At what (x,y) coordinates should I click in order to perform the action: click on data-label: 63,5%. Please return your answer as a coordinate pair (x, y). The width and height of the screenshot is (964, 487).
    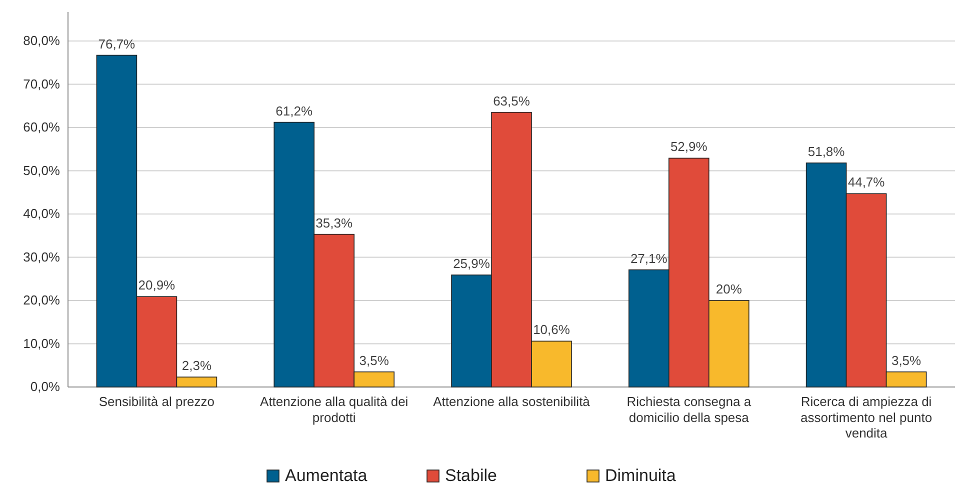
    Looking at the image, I should click on (511, 100).